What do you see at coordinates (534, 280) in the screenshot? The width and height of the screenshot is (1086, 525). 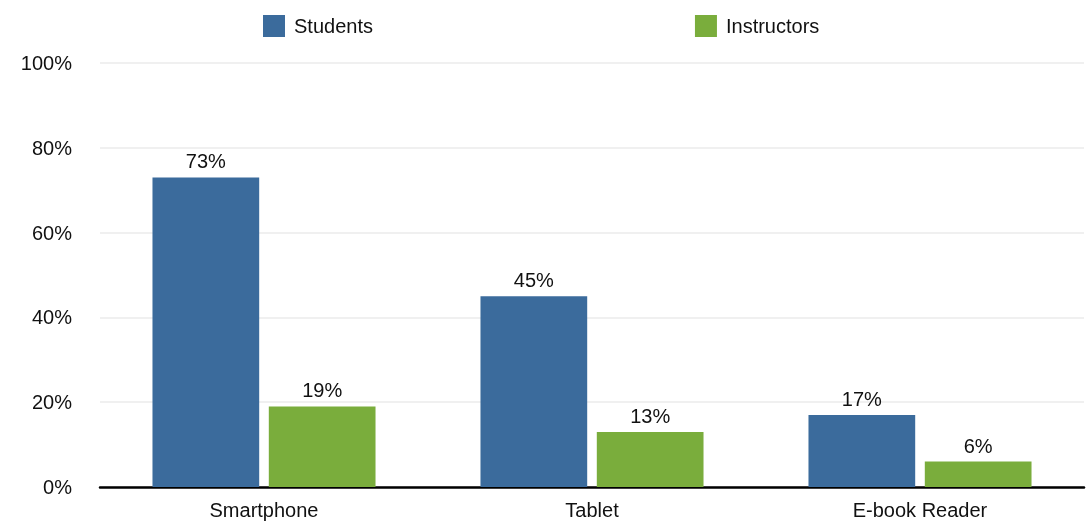 I see `data-label: 45%` at bounding box center [534, 280].